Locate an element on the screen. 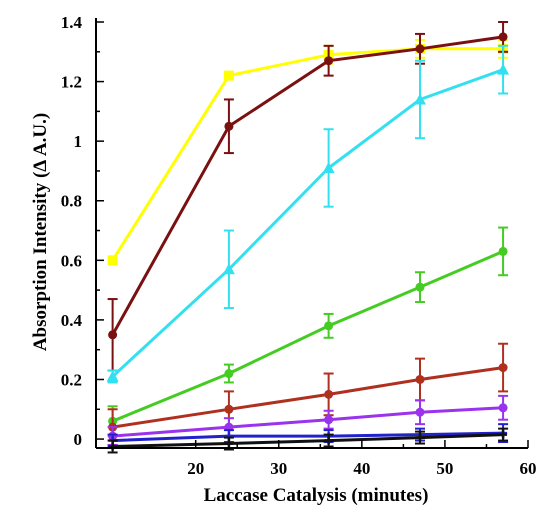 Image resolution: width=550 pixels, height=518 pixels. y-tick-label: 1.2 is located at coordinates (71, 82).